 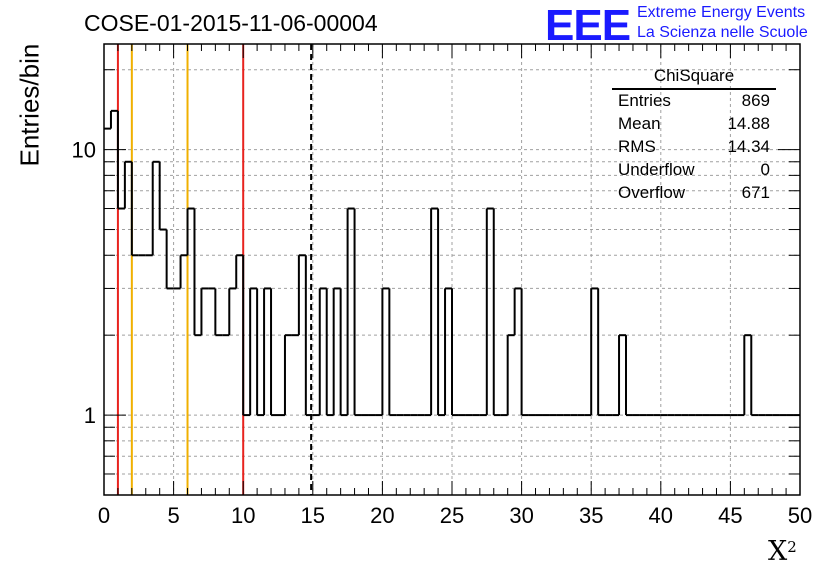 What do you see at coordinates (243, 515) in the screenshot?
I see `x-tick-label: 10` at bounding box center [243, 515].